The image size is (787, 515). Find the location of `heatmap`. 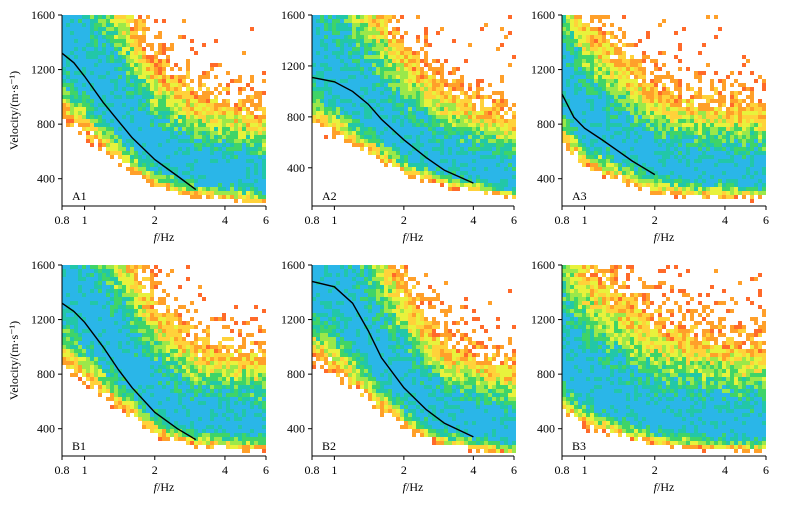

heatmap is located at coordinates (164, 359).